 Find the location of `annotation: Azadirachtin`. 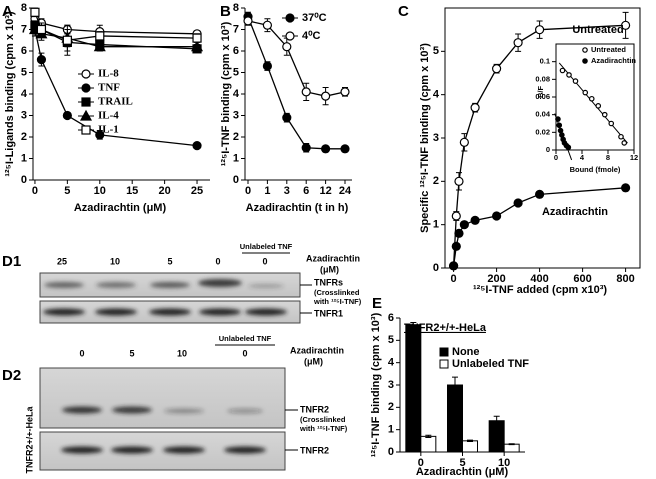

annotation: Azadirachtin is located at coordinates (575, 212).